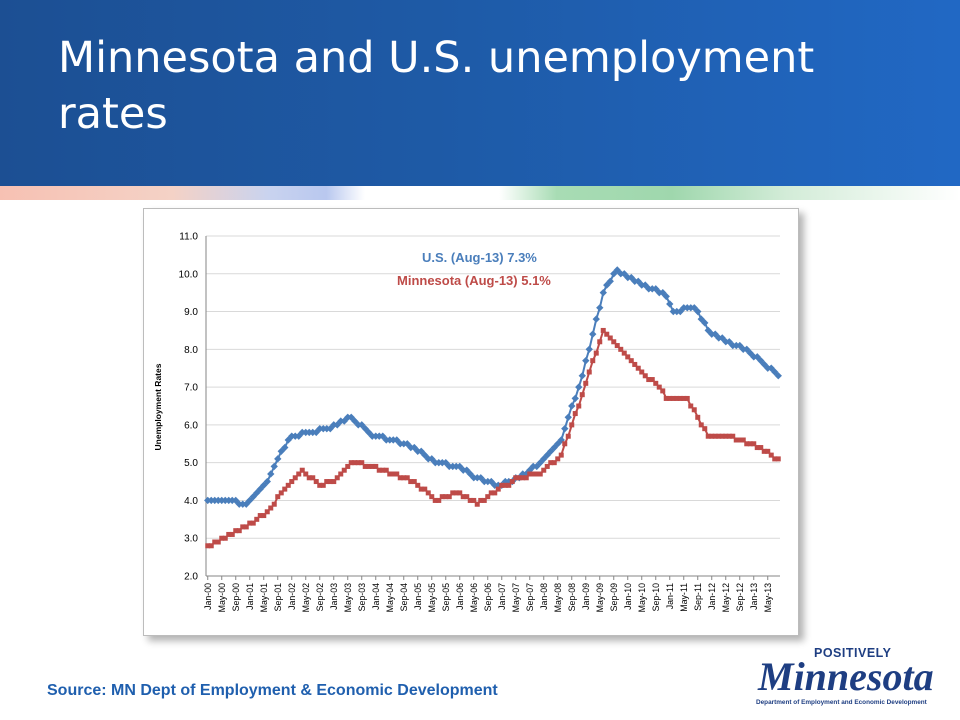 The width and height of the screenshot is (960, 720). I want to click on y-tick-label: 7.0, so click(191, 388).